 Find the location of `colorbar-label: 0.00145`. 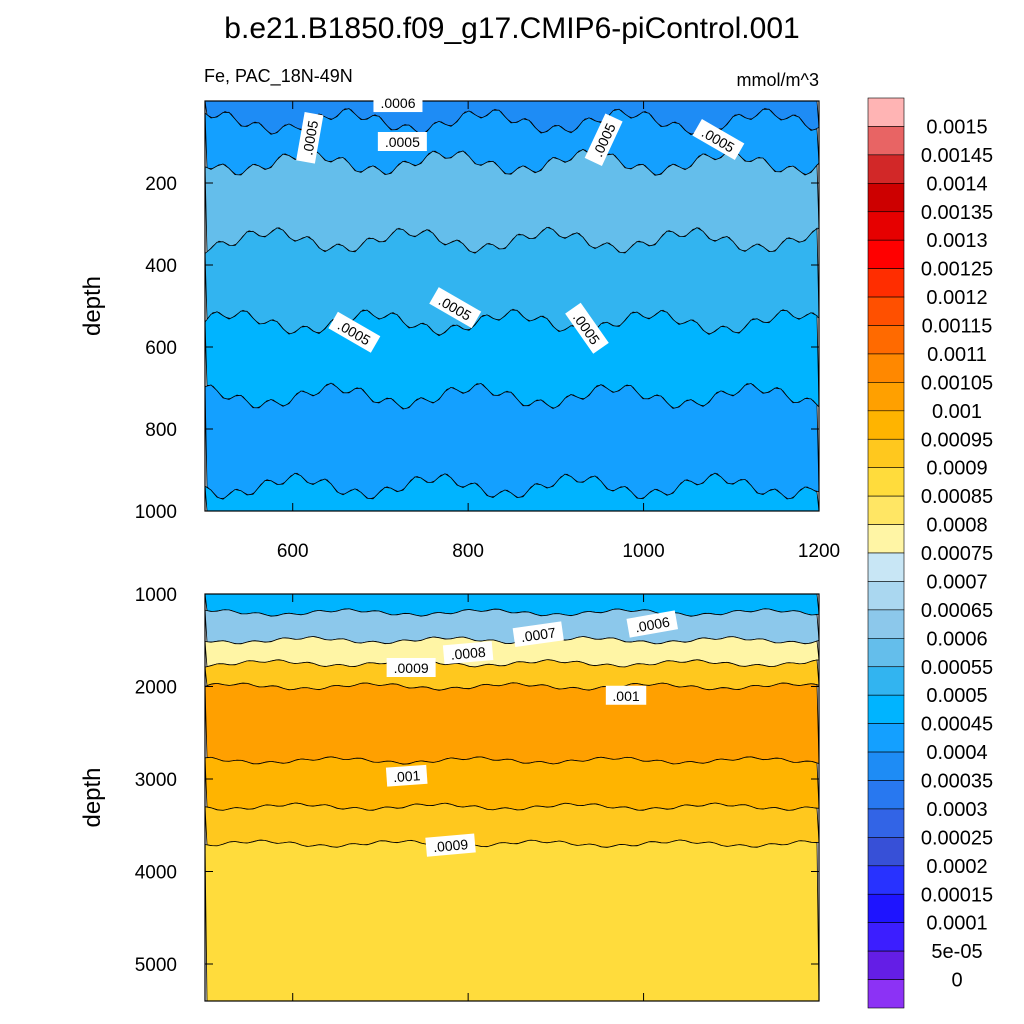

colorbar-label: 0.00145 is located at coordinates (957, 156).